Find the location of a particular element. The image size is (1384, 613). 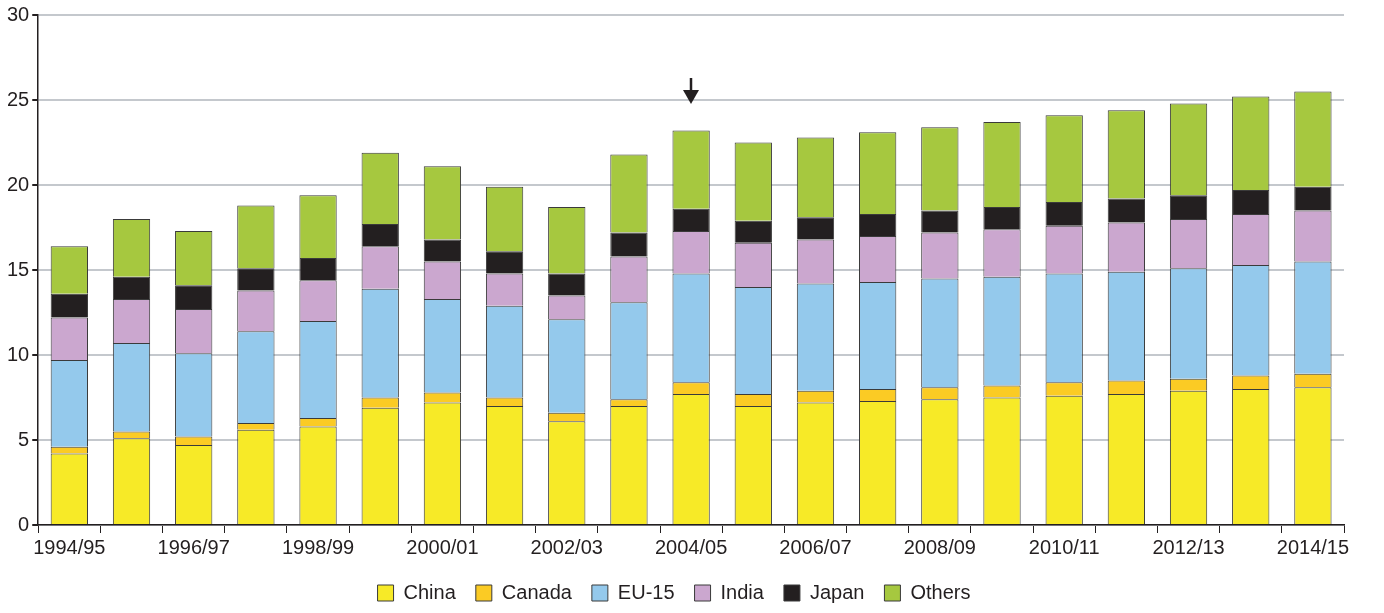

legend-label: Canada is located at coordinates (537, 591).